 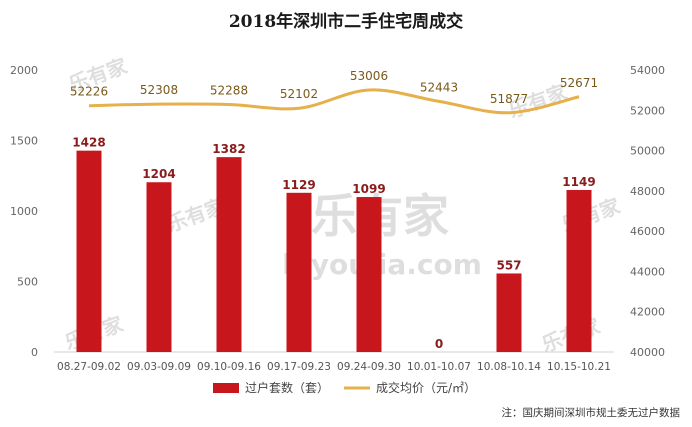 I want to click on bar-value-label: 1382, so click(x=228, y=149).